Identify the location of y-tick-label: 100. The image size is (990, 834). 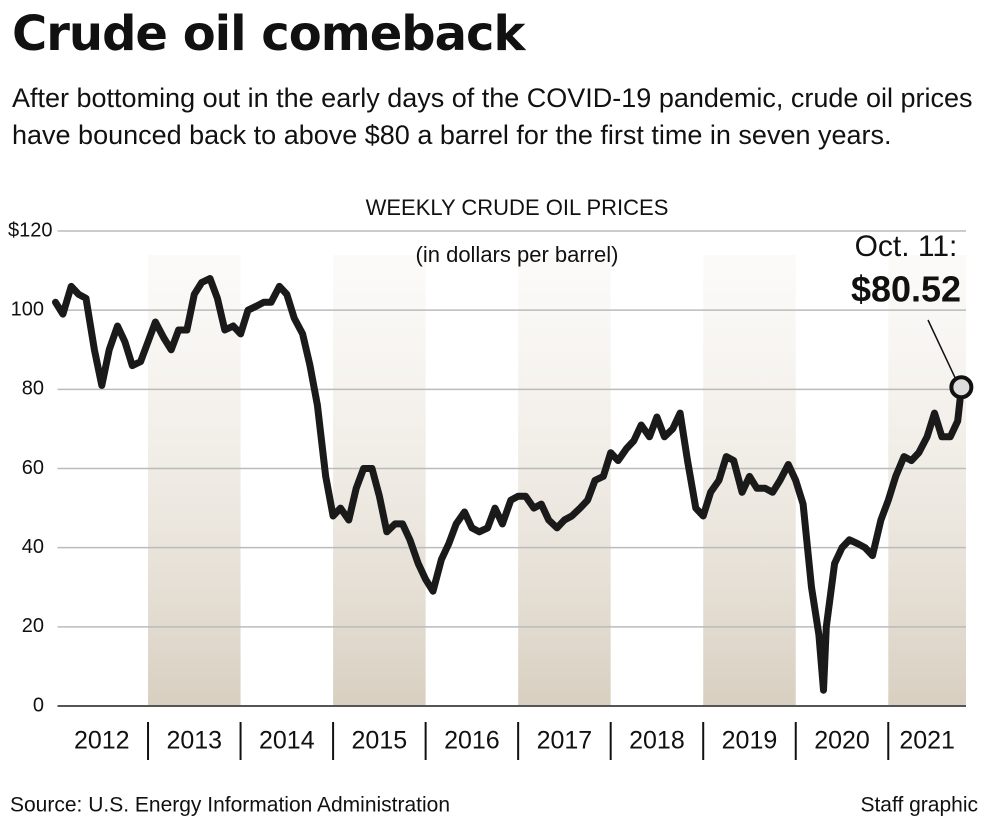
(27, 309).